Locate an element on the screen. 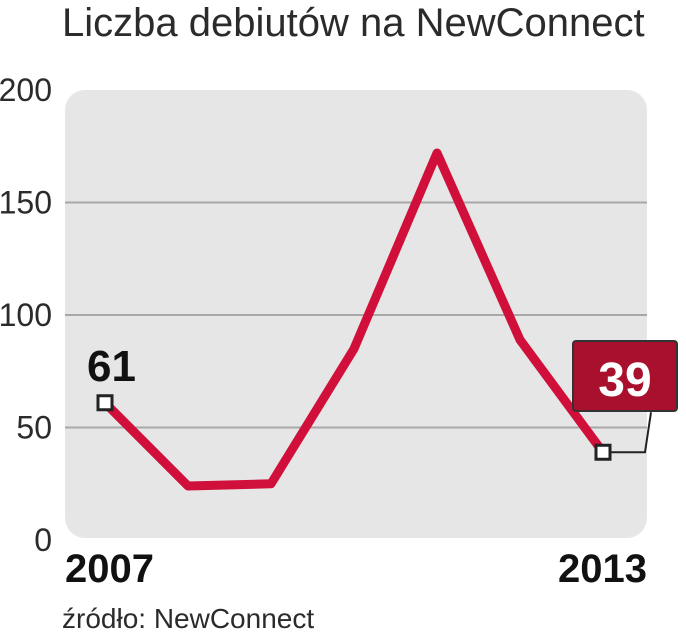 The height and width of the screenshot is (640, 686). callout-connector is located at coordinates (631, 433).